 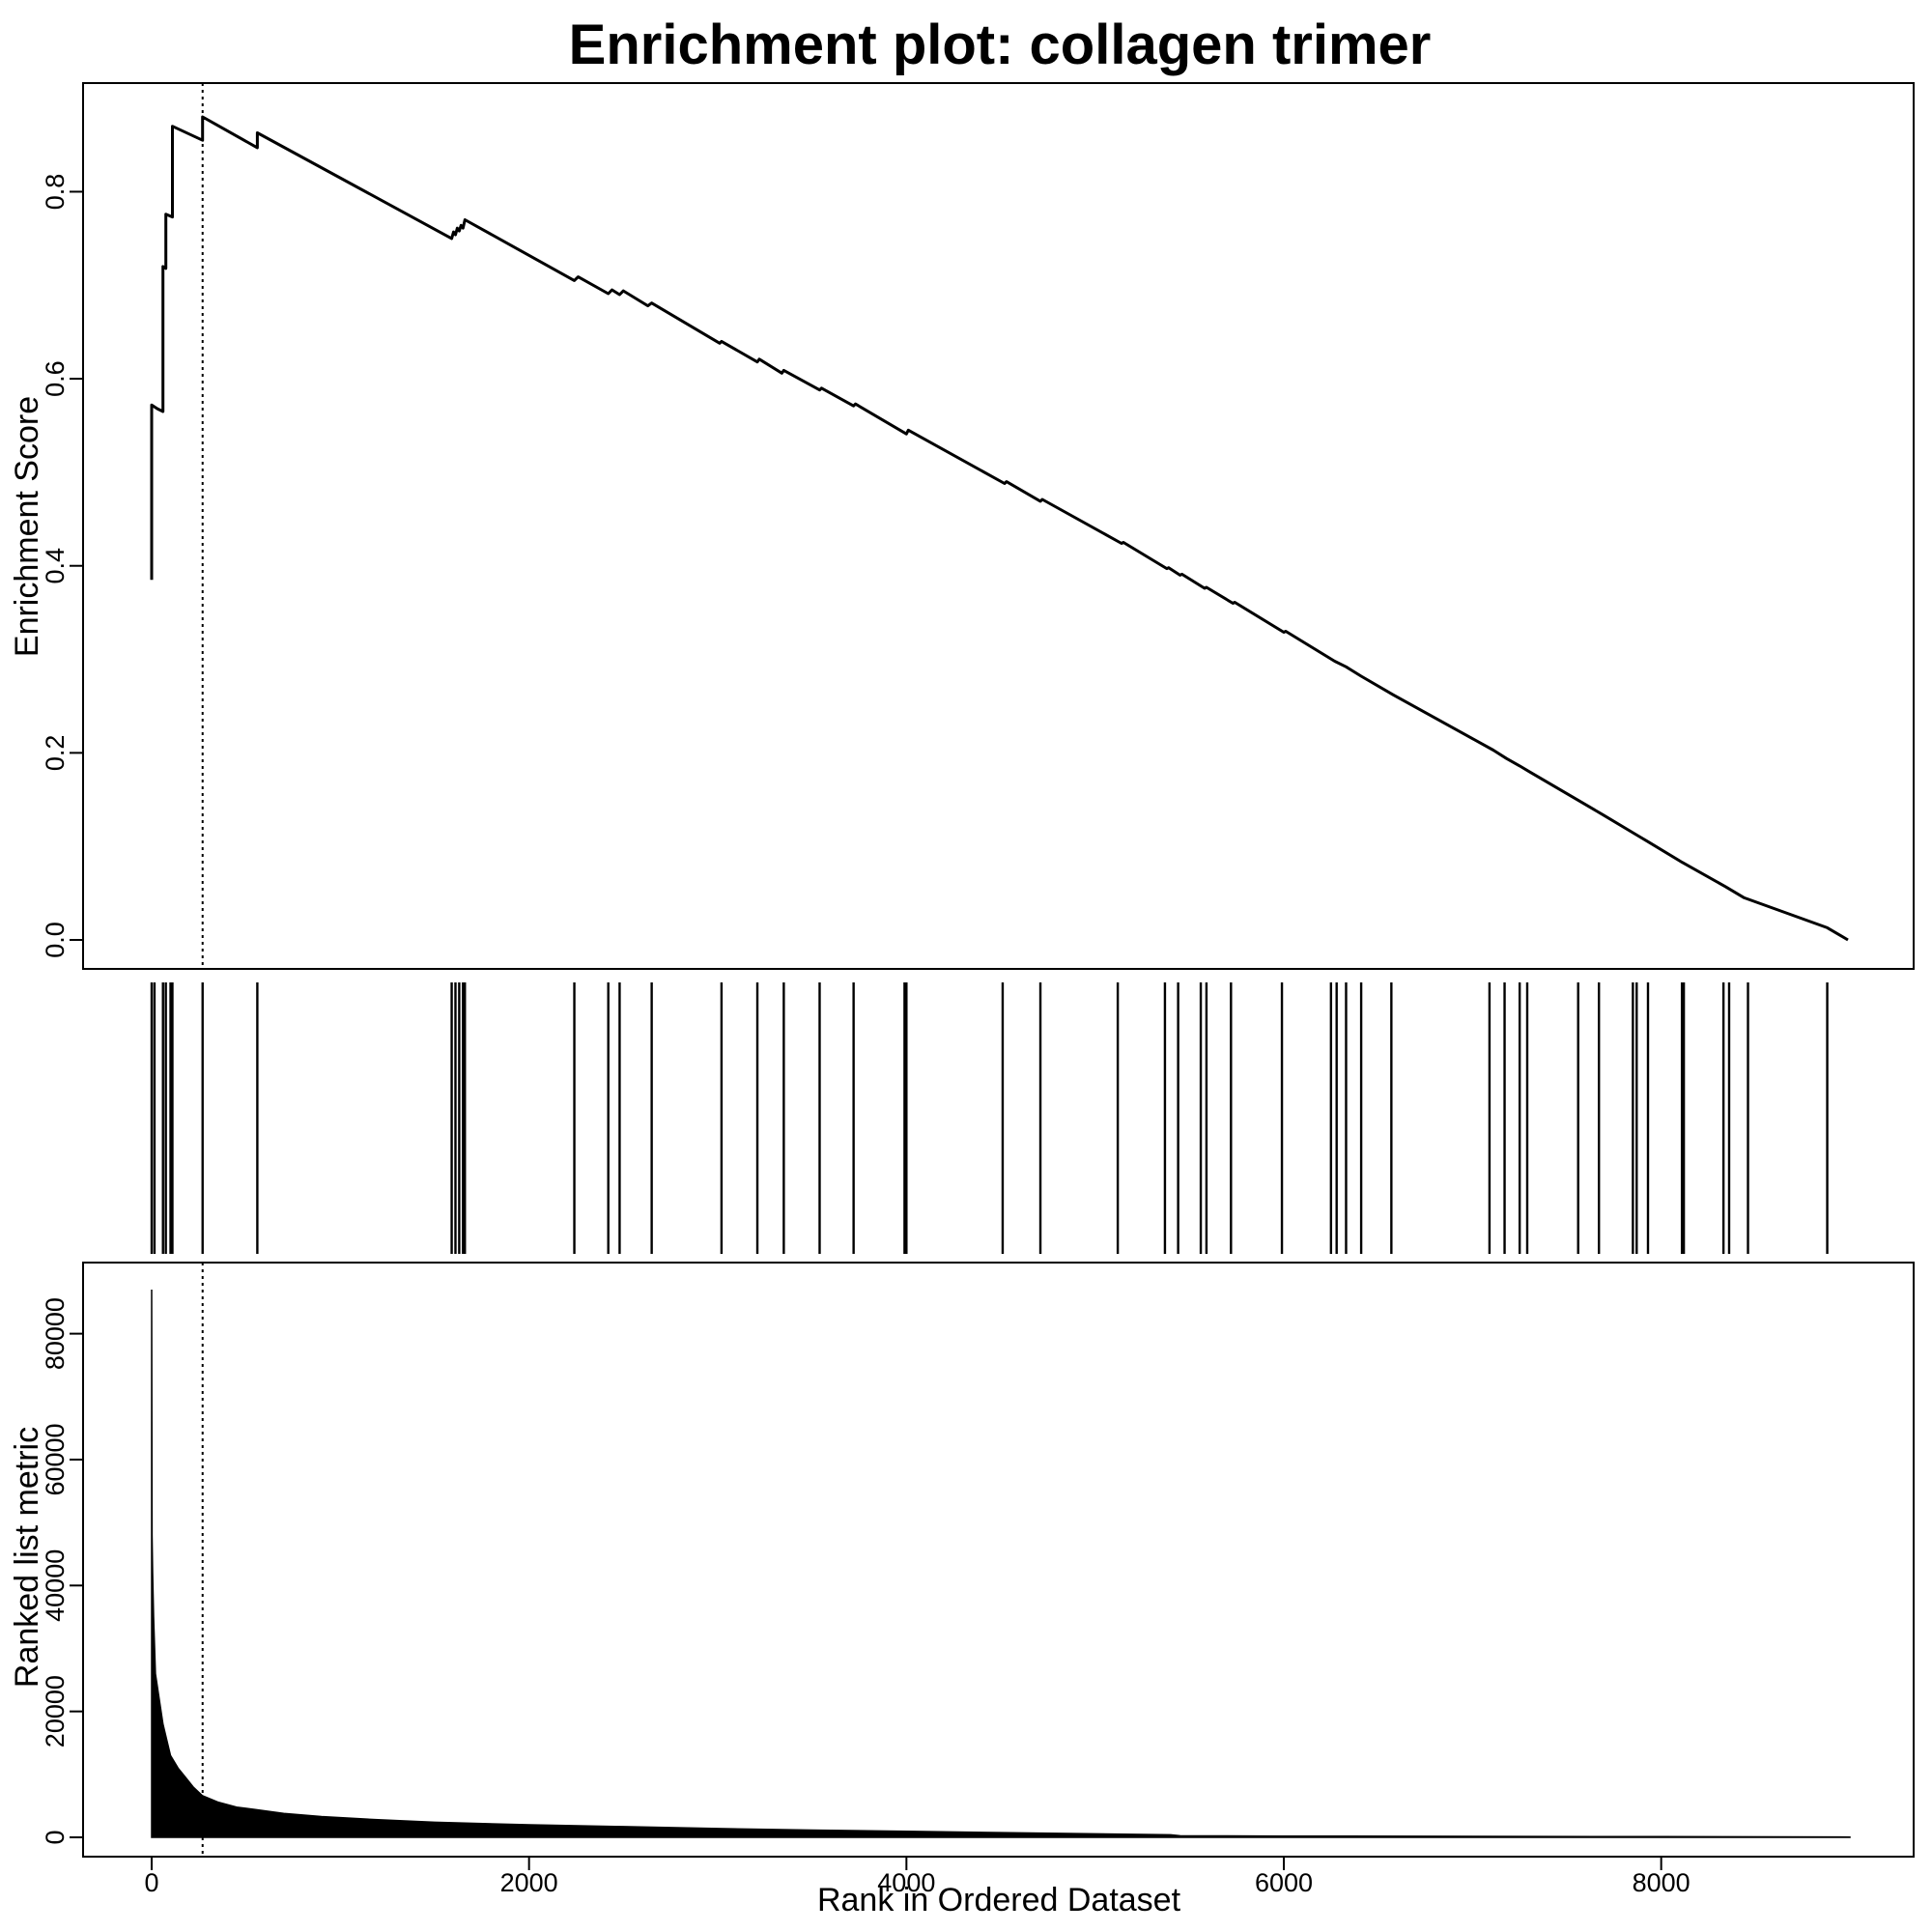 I want to click on rank-x-tick-label: 4000, so click(x=906, y=1882).